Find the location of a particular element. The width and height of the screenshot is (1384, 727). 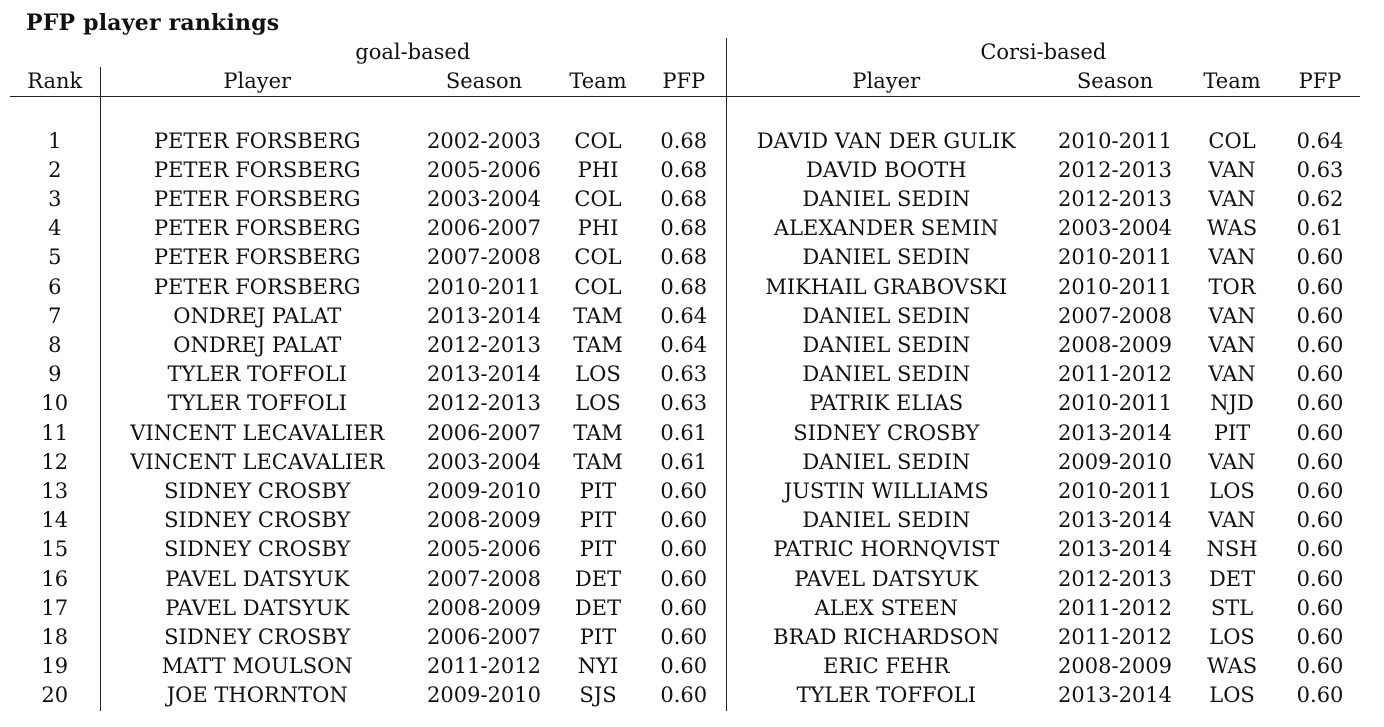

goal-season-cell: 2005-2006 is located at coordinates (484, 549).